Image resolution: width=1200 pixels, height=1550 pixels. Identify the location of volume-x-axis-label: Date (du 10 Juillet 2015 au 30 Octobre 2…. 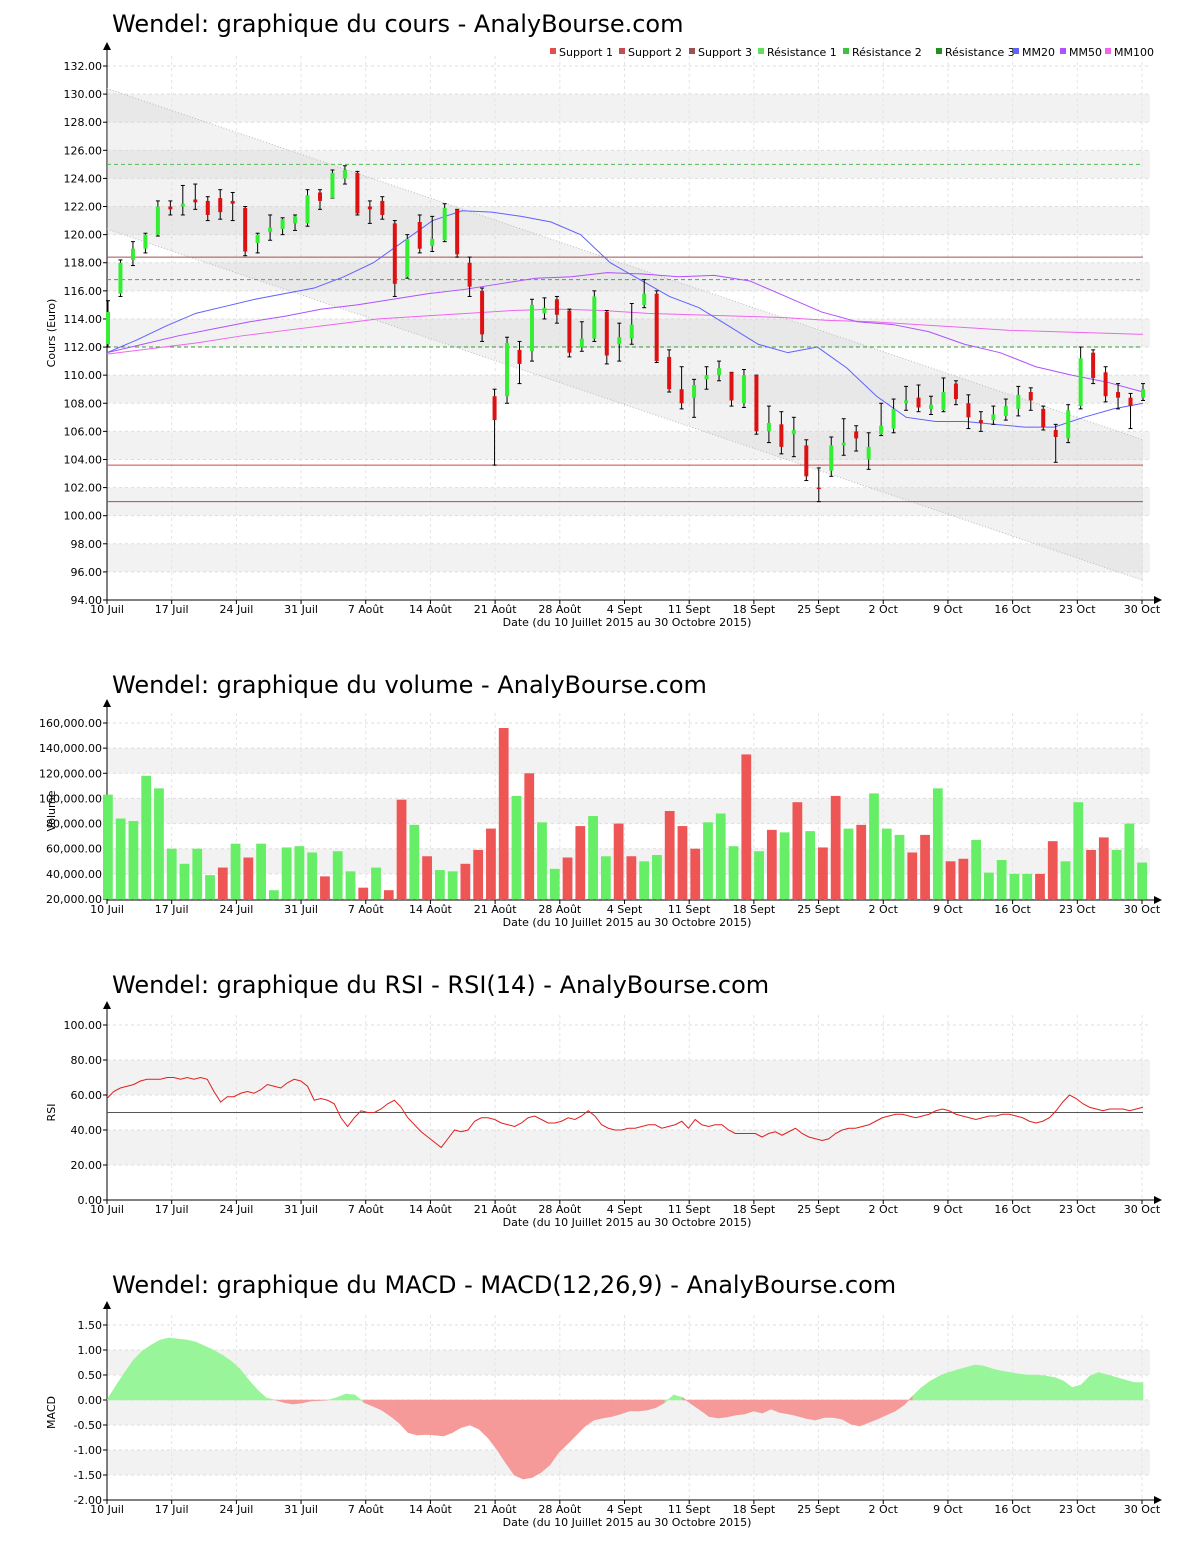
(627, 922).